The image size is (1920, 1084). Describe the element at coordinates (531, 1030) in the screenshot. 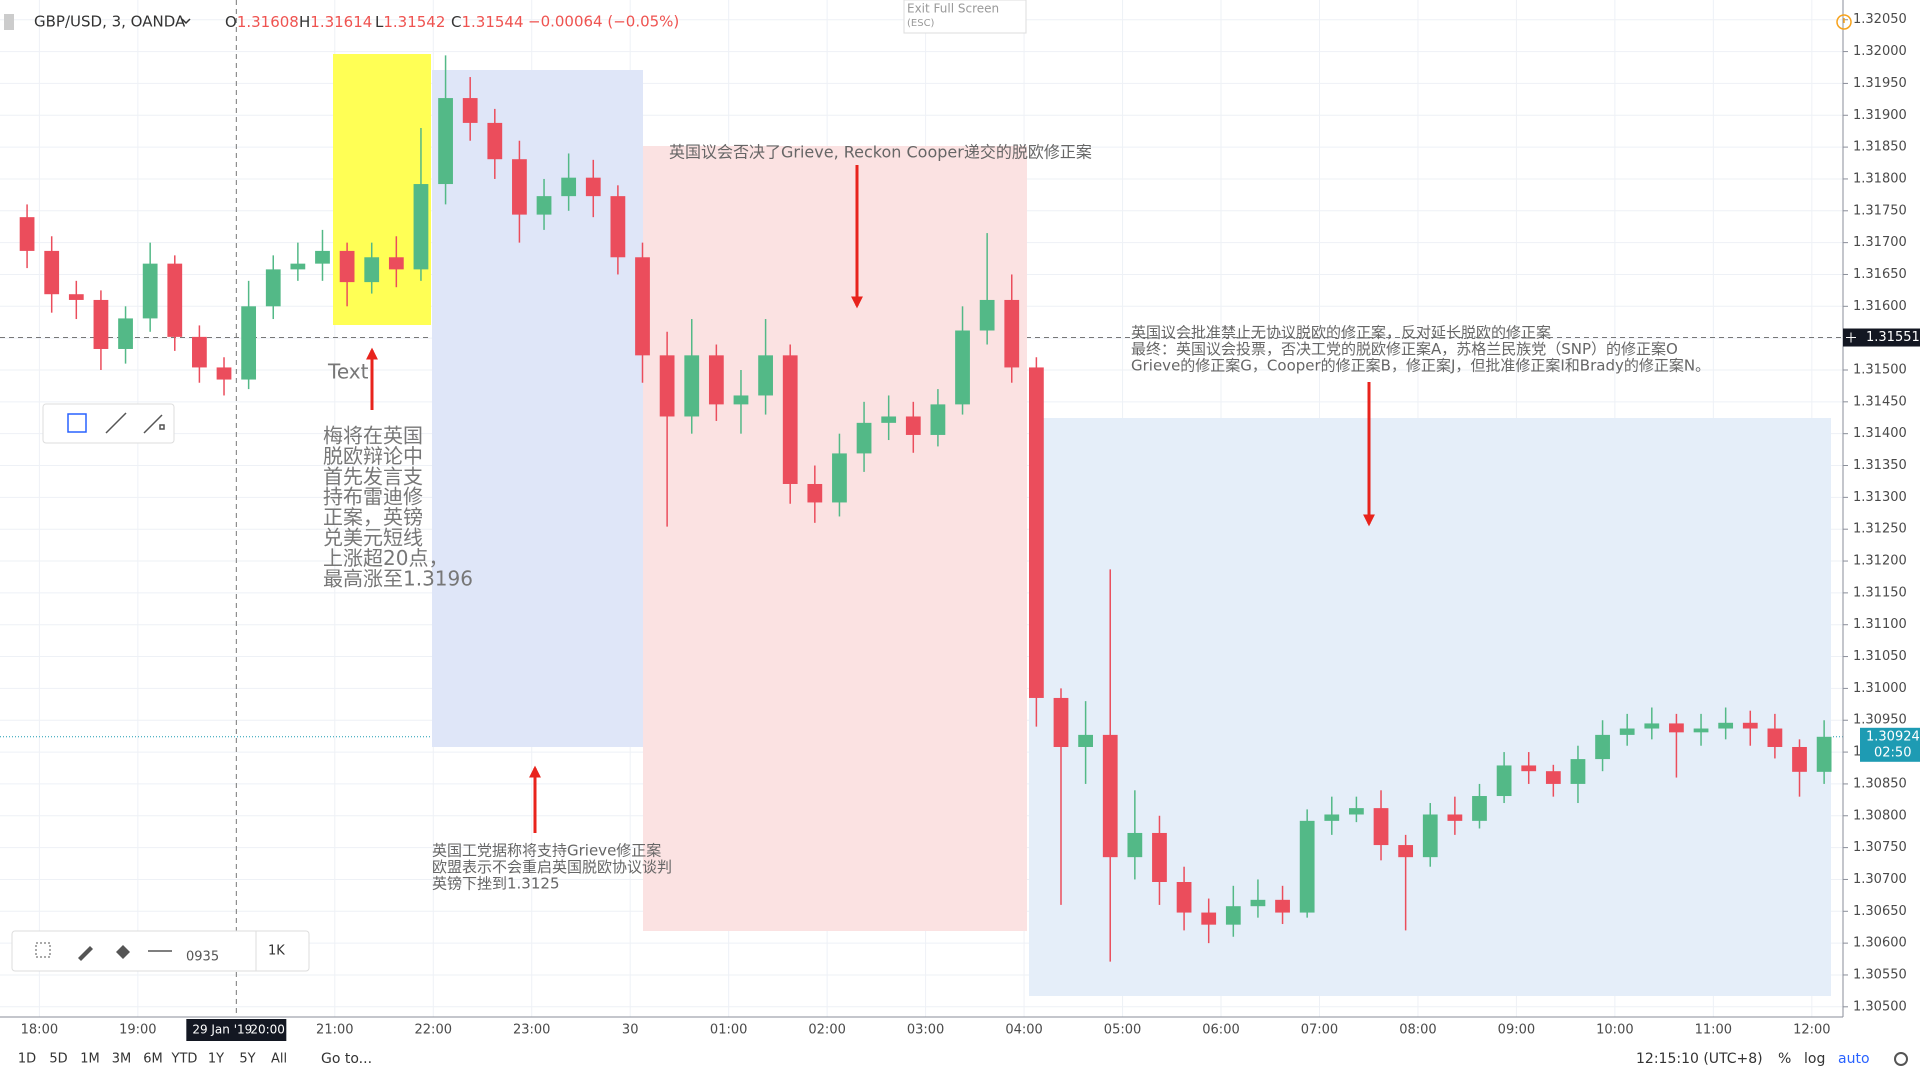

I see `x-tick-label: 23:00` at that location.